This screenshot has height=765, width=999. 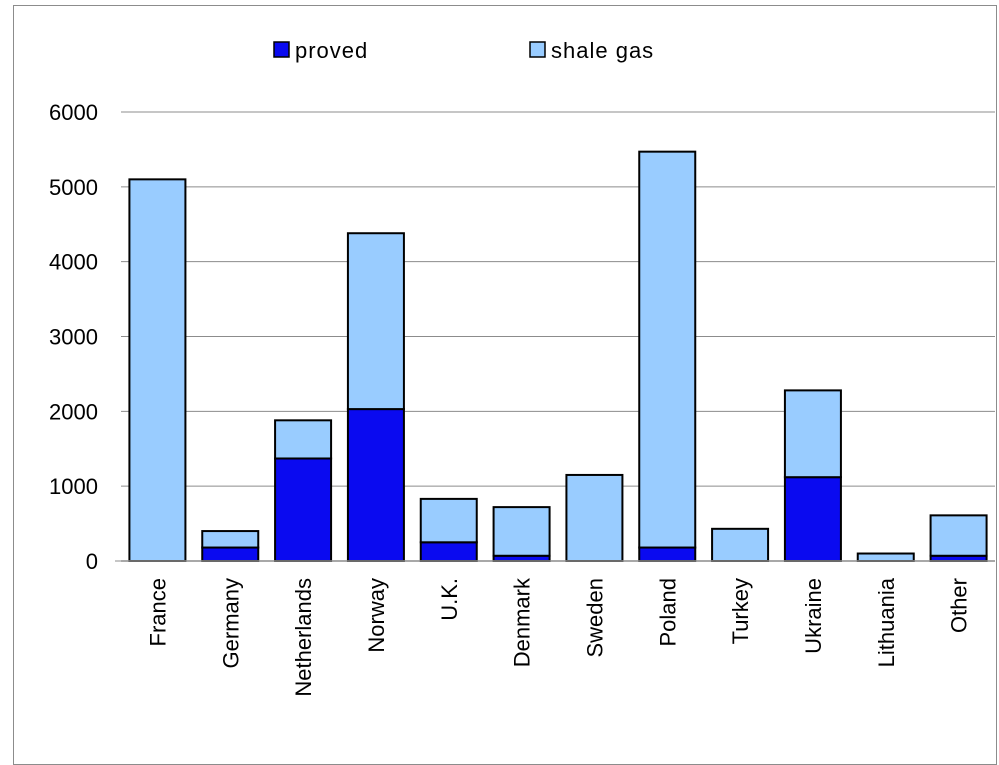 What do you see at coordinates (73, 262) in the screenshot?
I see `y-tick-label: 4000` at bounding box center [73, 262].